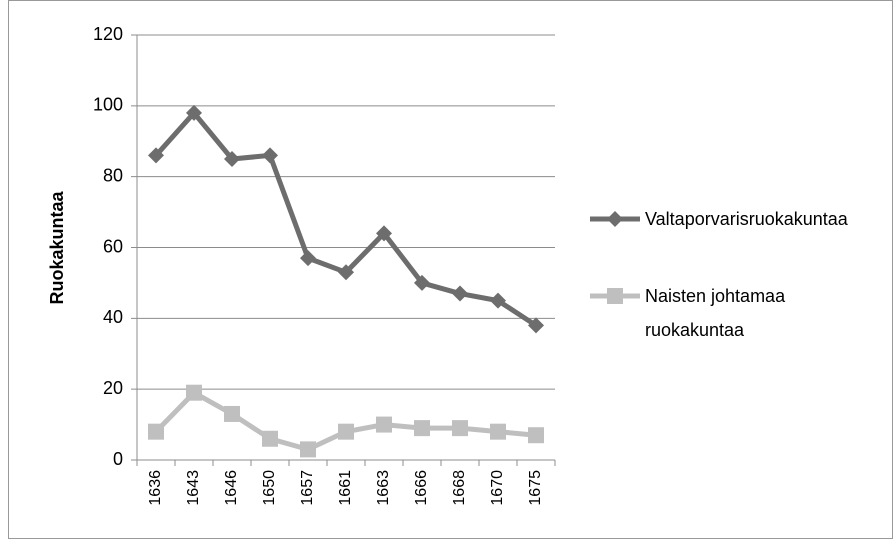 The height and width of the screenshot is (540, 894). I want to click on legend-label: Valtaporvarisruokakuntaa, so click(746, 219).